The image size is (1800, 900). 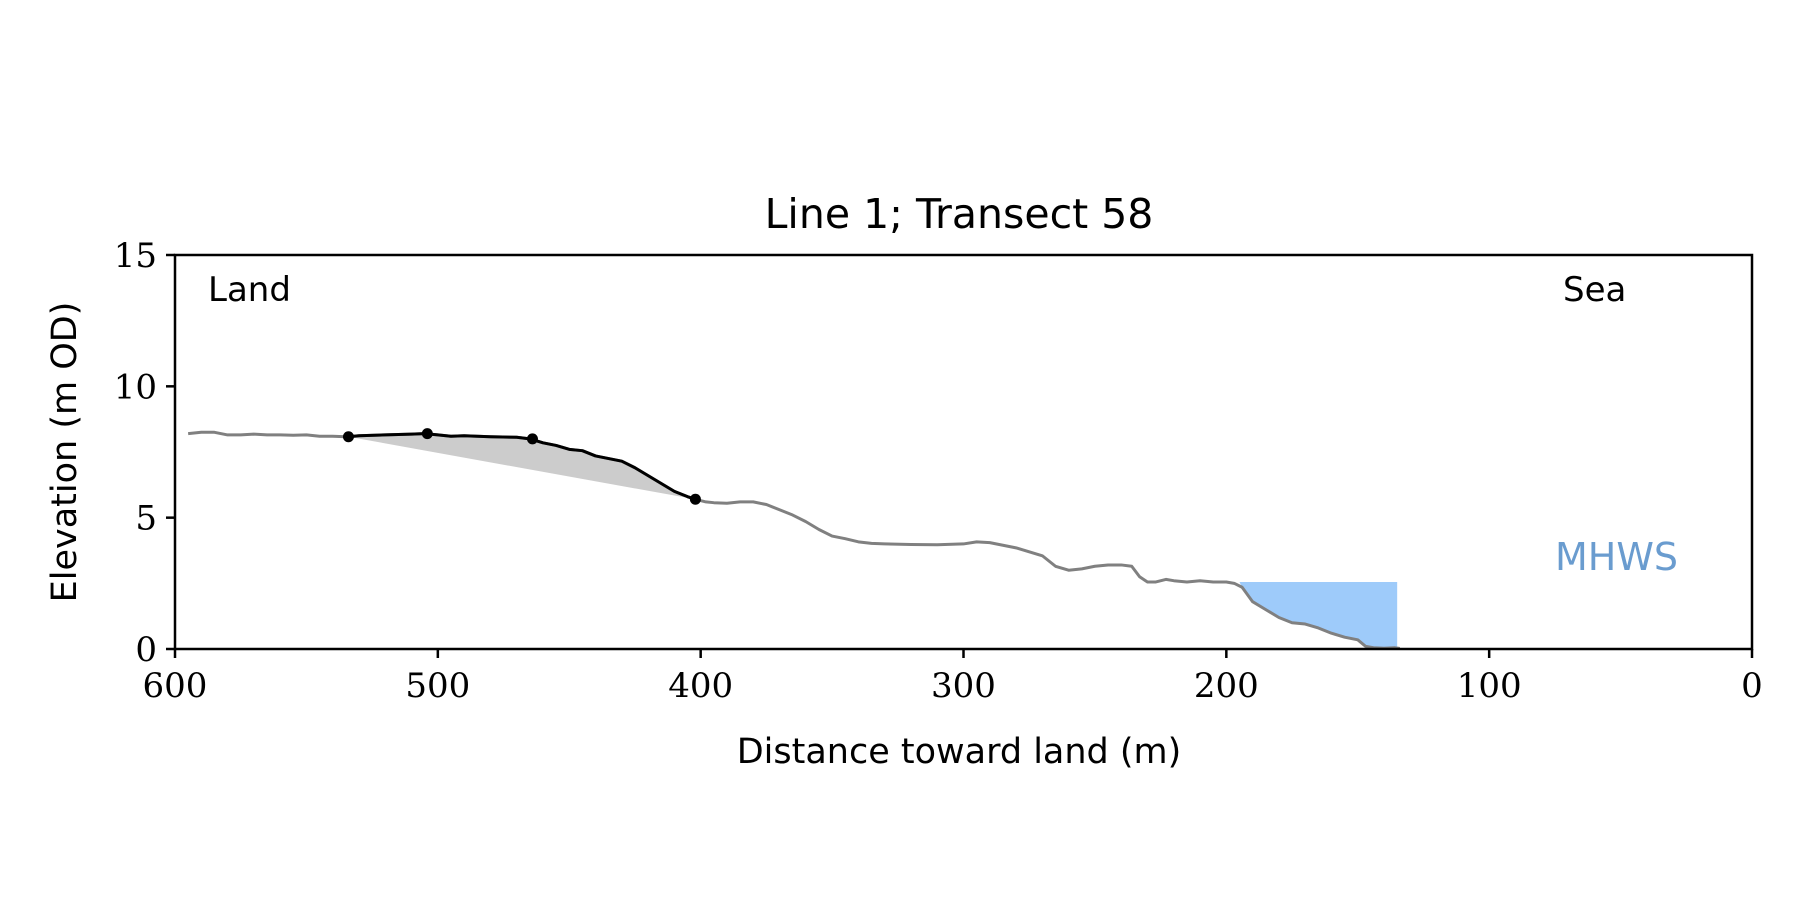 What do you see at coordinates (249, 290) in the screenshot?
I see `land-annotation: Land` at bounding box center [249, 290].